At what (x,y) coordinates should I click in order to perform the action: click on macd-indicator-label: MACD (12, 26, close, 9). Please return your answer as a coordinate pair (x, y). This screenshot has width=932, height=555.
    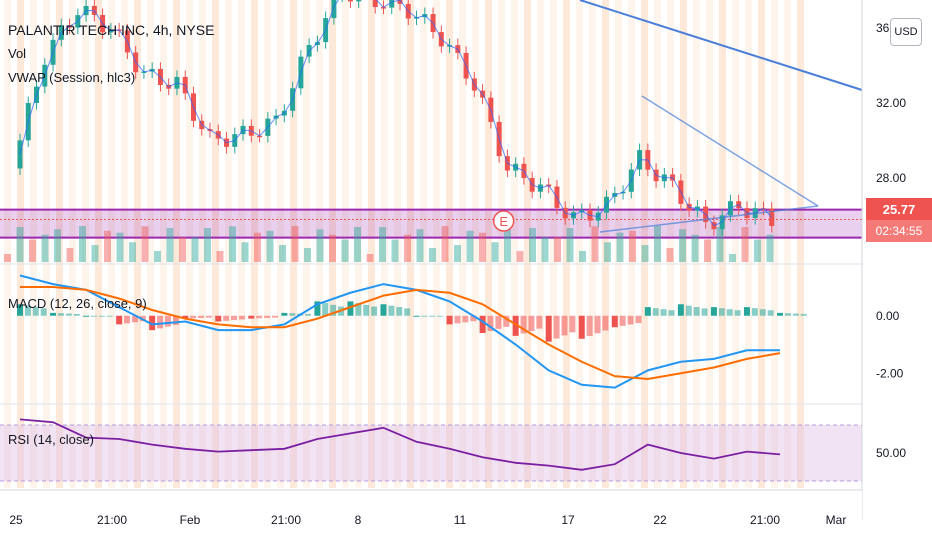
    Looking at the image, I should click on (77, 303).